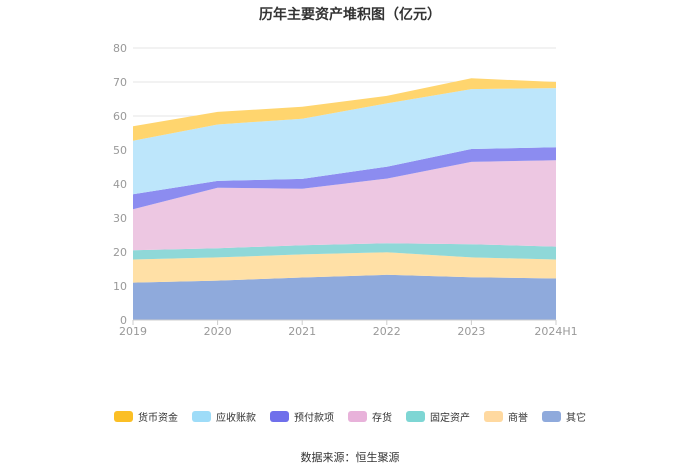 The width and height of the screenshot is (700, 474). Describe the element at coordinates (564, 416) in the screenshot. I see `legend-item: 其它` at that location.